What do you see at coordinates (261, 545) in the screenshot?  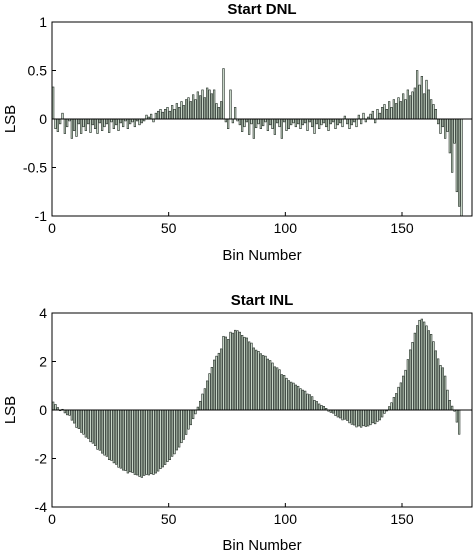 I see `inl-x-axis-label: Bin Number` at bounding box center [261, 545].